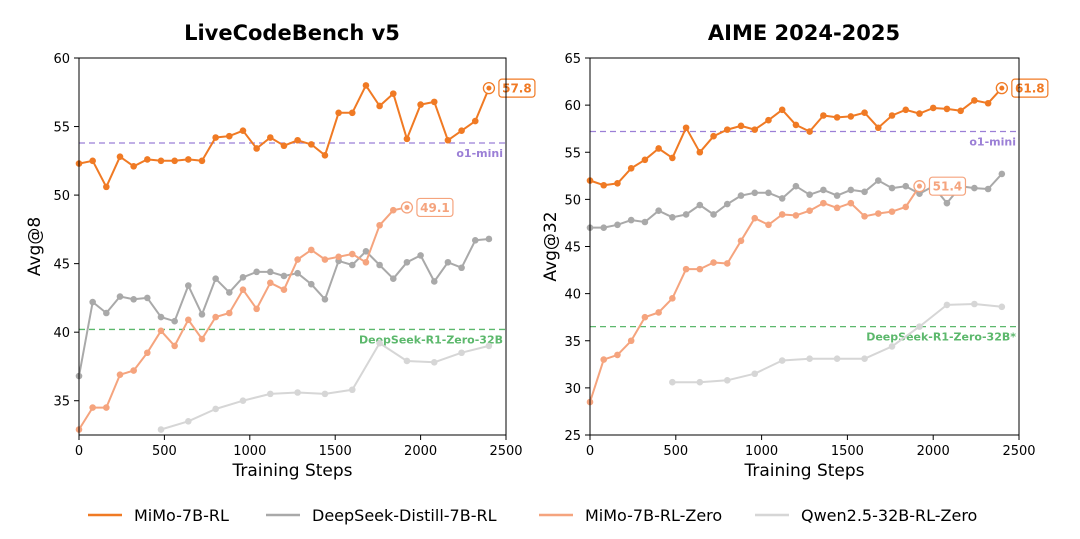 Image resolution: width=1080 pixels, height=539 pixels. What do you see at coordinates (933, 451) in the screenshot?
I see `x-tick-label: 2000` at bounding box center [933, 451].